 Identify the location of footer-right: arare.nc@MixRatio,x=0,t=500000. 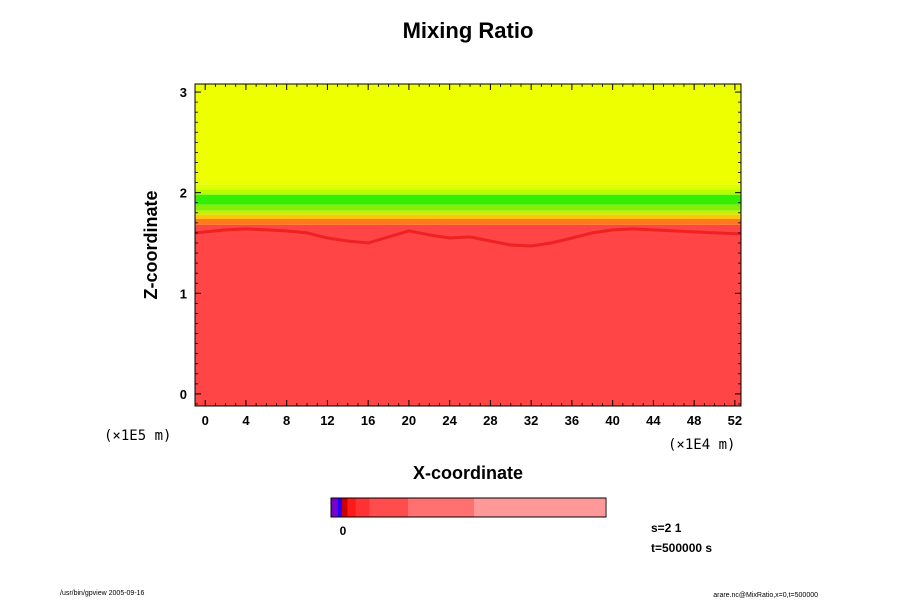
(765, 595).